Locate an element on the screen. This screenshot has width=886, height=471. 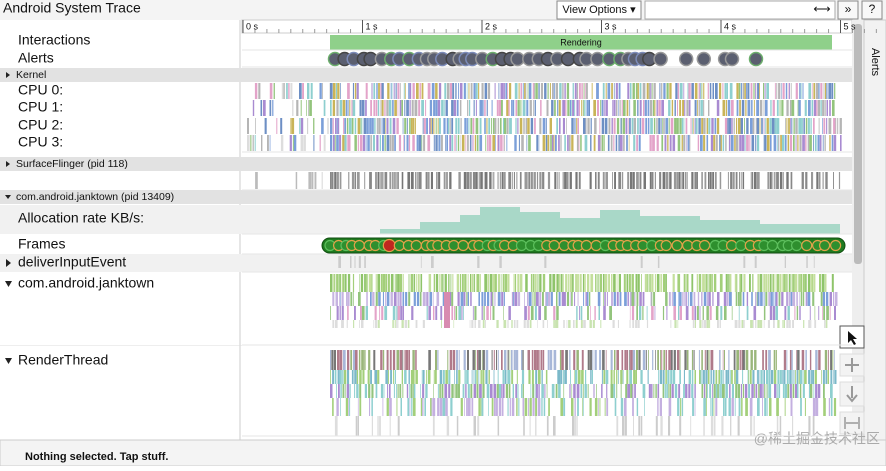
more-button is located at coordinates (848, 10).